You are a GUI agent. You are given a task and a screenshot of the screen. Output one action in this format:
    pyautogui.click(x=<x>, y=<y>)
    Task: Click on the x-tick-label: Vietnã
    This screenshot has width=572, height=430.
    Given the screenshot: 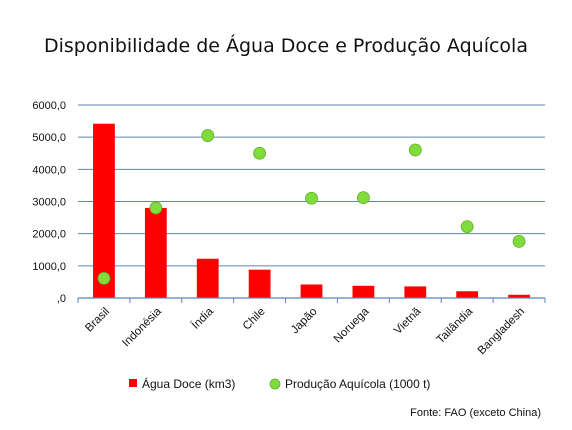 What is the action you would take?
    pyautogui.click(x=408, y=321)
    